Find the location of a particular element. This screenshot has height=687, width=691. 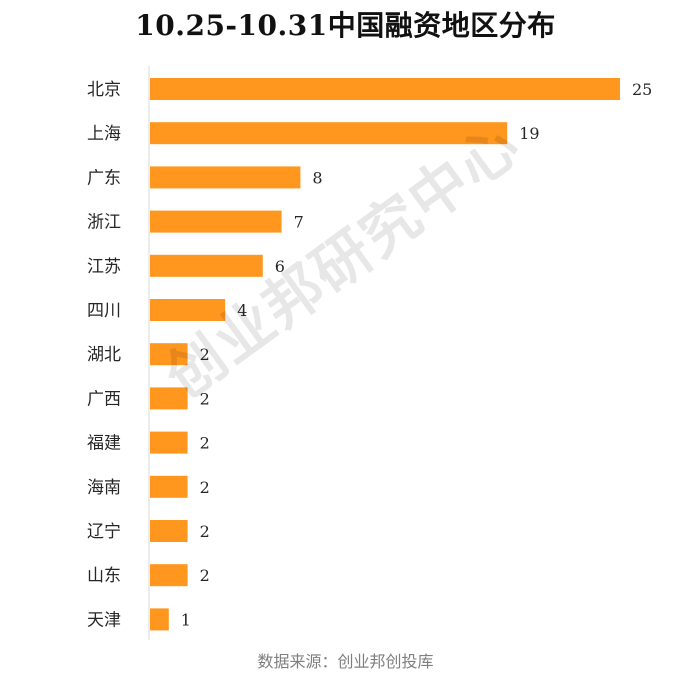

value-label: 6 is located at coordinates (280, 266).